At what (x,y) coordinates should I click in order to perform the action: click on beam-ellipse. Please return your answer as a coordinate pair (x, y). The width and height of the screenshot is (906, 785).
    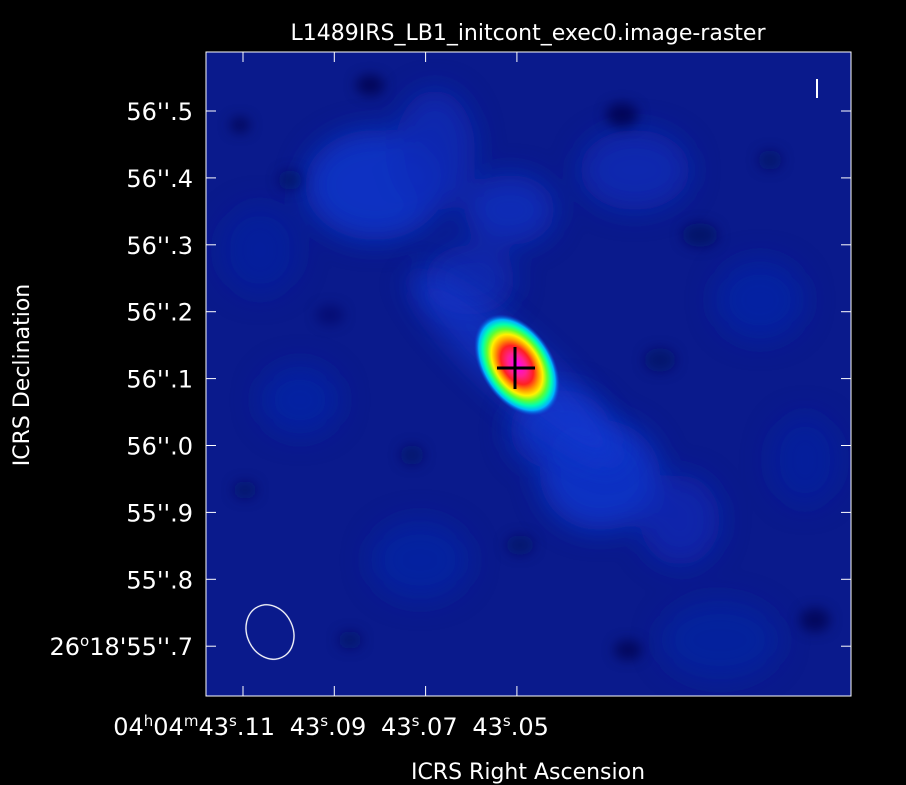
    Looking at the image, I should click on (270, 632).